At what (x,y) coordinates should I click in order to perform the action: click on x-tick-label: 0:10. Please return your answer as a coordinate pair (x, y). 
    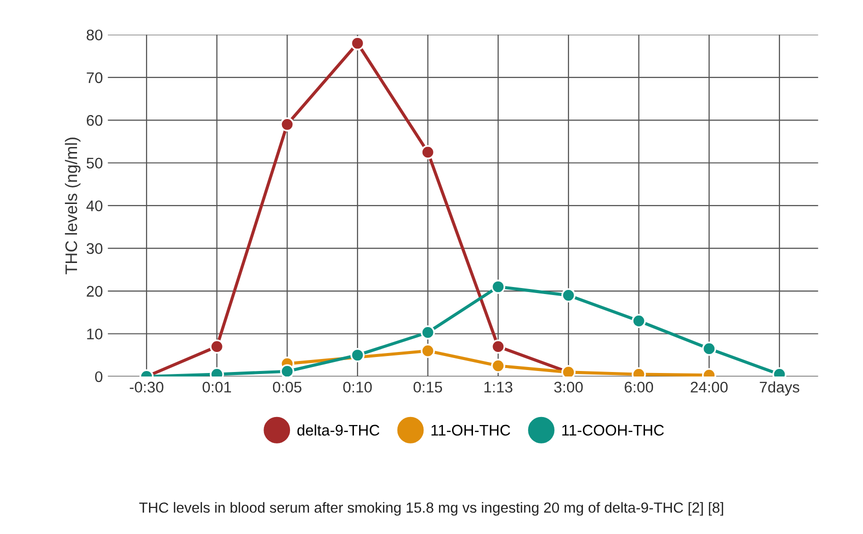
    Looking at the image, I should click on (357, 387).